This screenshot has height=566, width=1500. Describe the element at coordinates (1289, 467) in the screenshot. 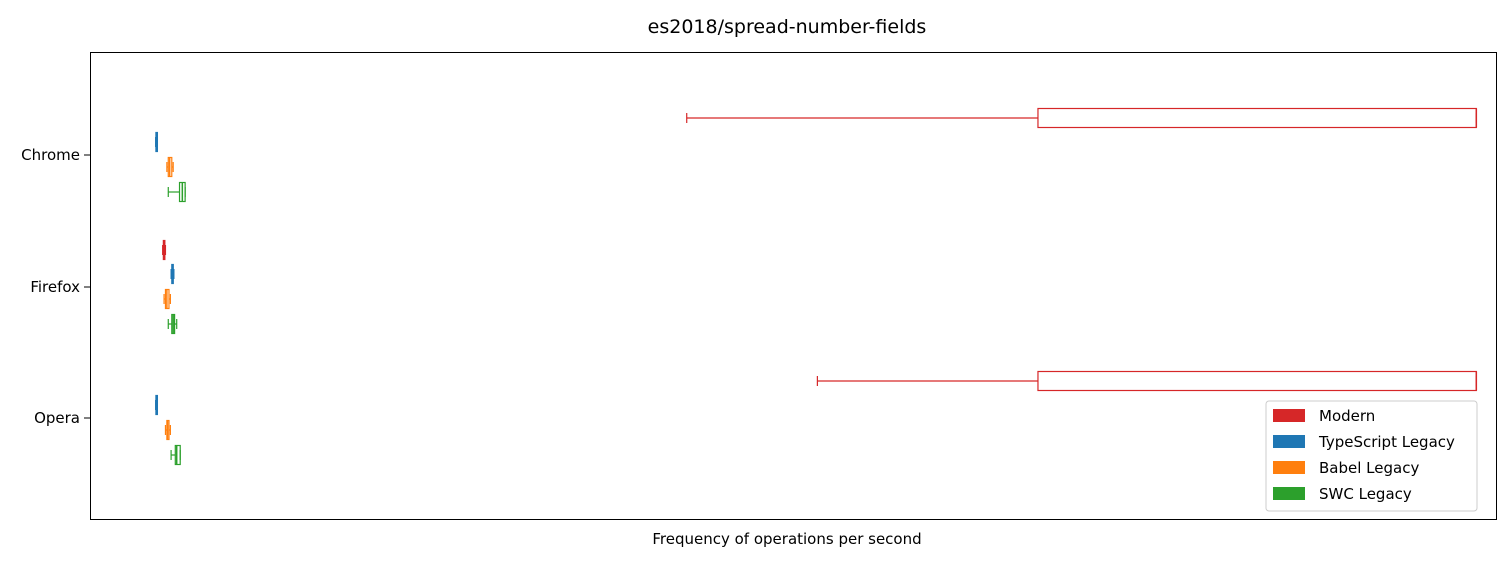

I see `legend-swatch-babel-legacy` at that location.